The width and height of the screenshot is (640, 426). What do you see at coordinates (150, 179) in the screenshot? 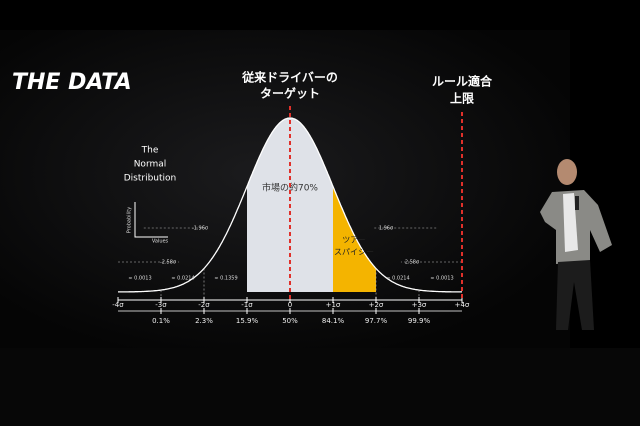
I see `legend-title: Distribution` at bounding box center [150, 179].